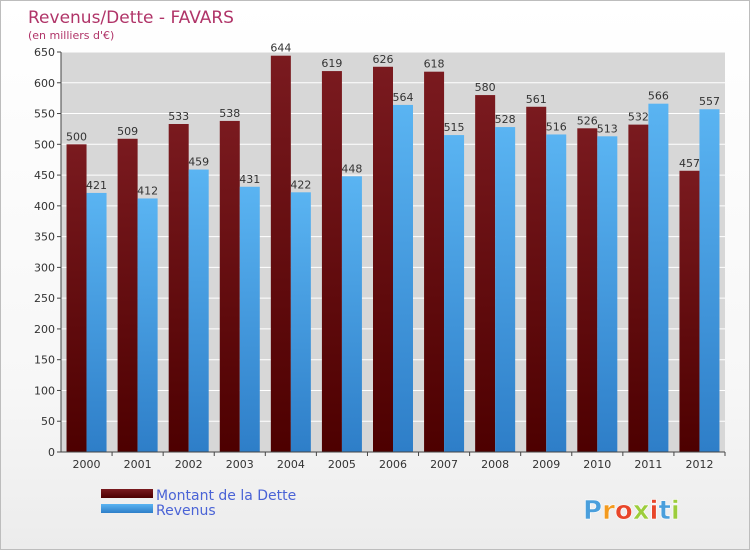 The image size is (750, 551). I want to click on value-label-debt: 619, so click(331, 63).